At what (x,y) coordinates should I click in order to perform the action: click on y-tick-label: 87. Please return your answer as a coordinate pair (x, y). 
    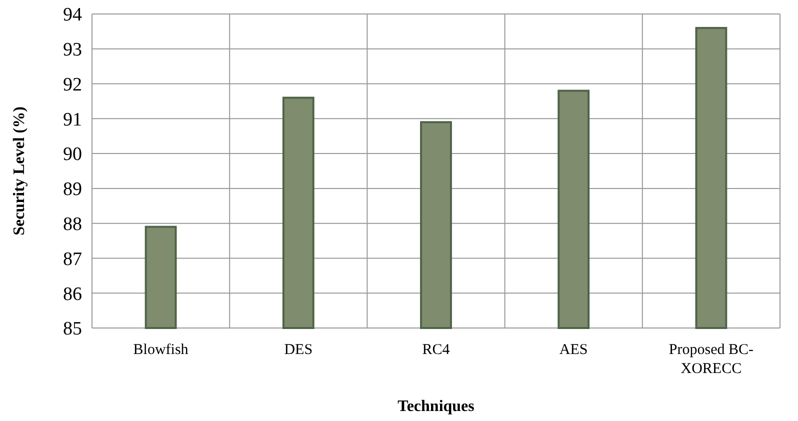
    Looking at the image, I should click on (72, 259).